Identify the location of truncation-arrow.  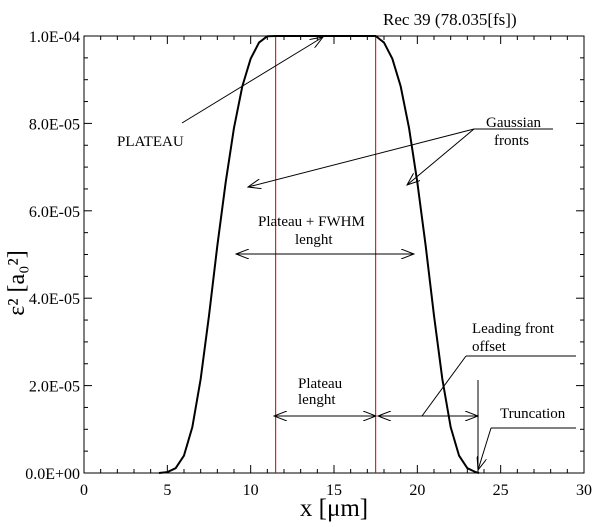
(485, 448).